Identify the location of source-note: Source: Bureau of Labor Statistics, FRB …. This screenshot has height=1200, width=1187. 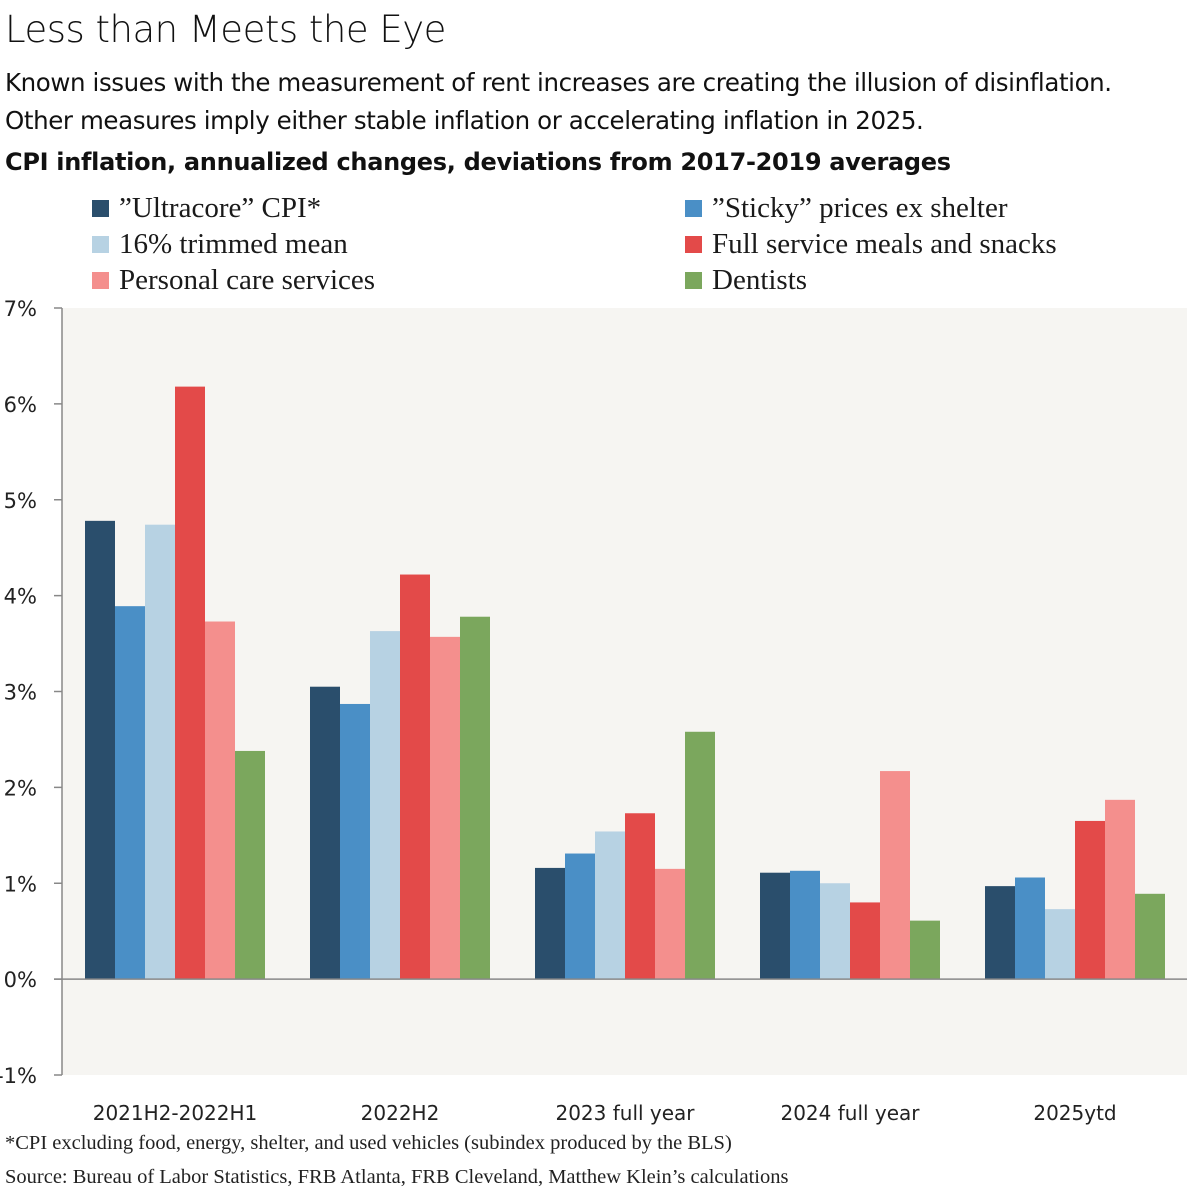
(397, 1177).